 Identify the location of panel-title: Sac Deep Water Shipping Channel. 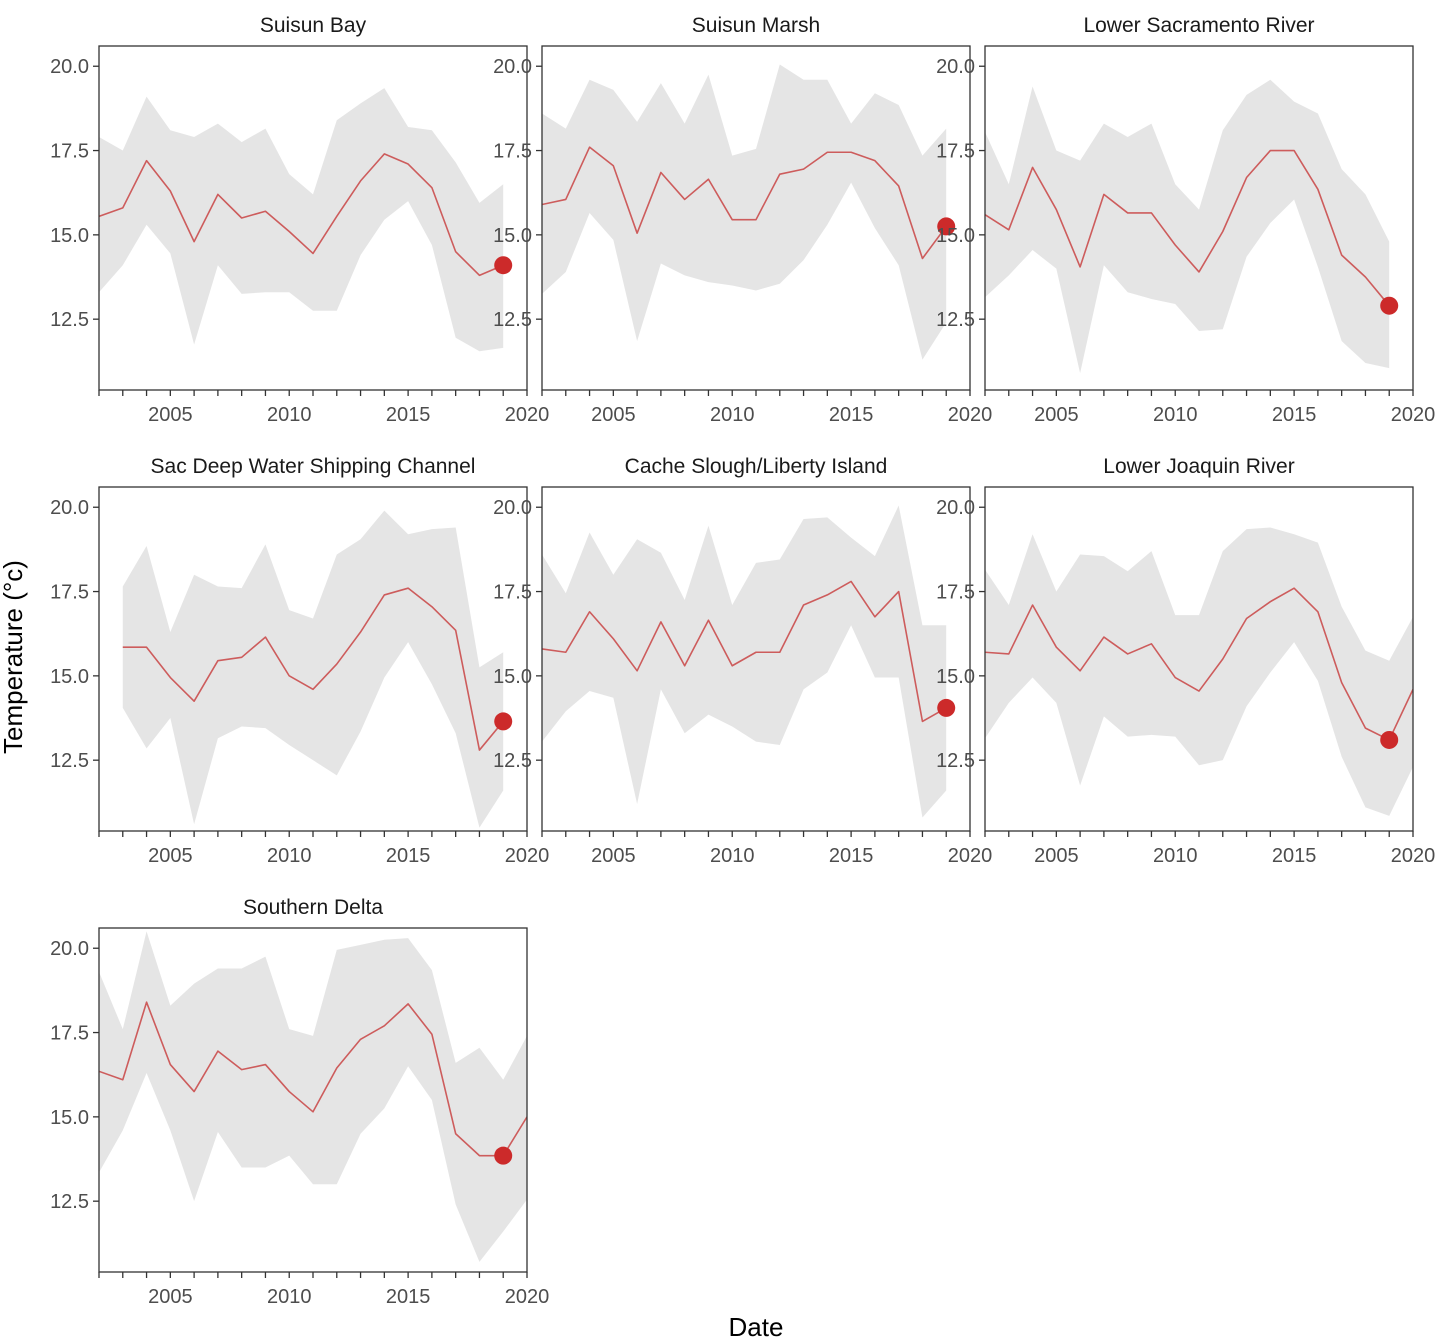
(313, 466).